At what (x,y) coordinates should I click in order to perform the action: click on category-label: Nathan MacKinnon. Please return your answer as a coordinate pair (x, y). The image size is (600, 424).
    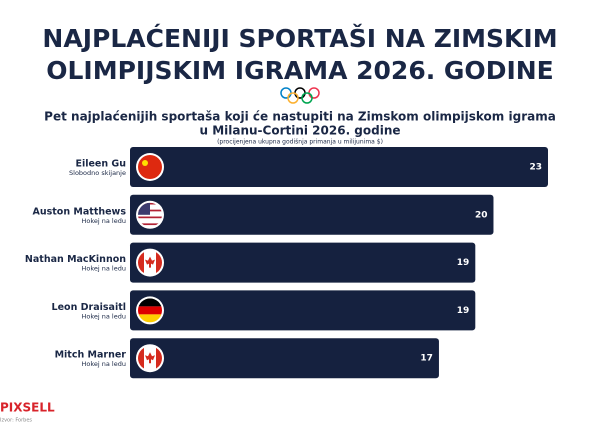
    Looking at the image, I should click on (75, 259).